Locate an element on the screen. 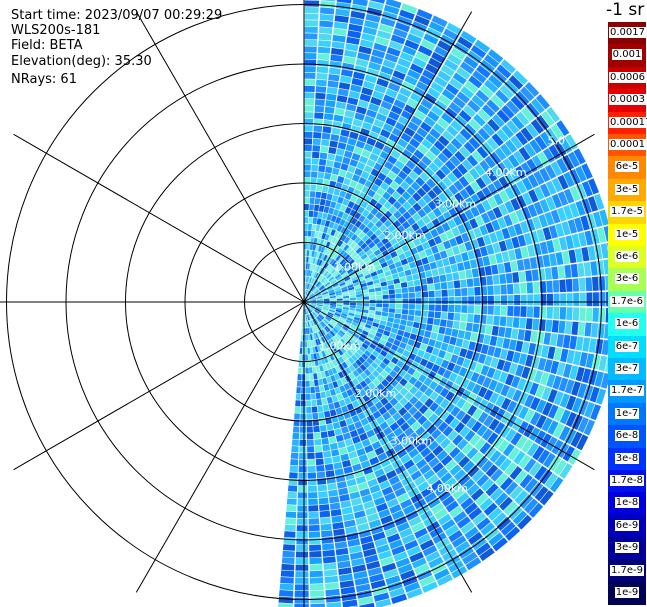 Image resolution: width=647 pixels, height=607 pixels. colorbar-tick-label: 6e-6 is located at coordinates (627, 256).